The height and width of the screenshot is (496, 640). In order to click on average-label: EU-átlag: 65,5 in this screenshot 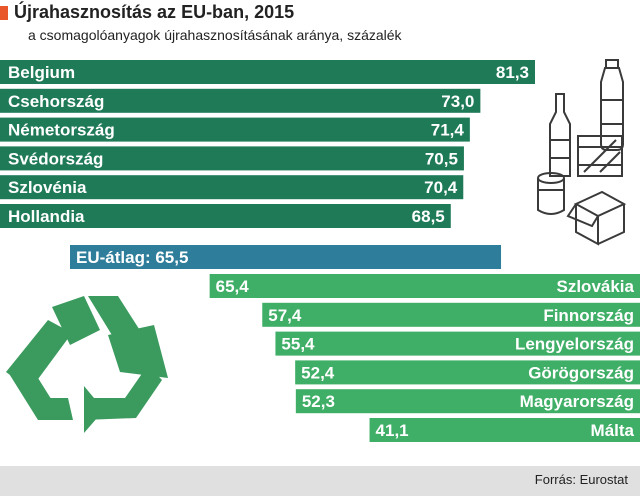, I will do `click(132, 257)`.